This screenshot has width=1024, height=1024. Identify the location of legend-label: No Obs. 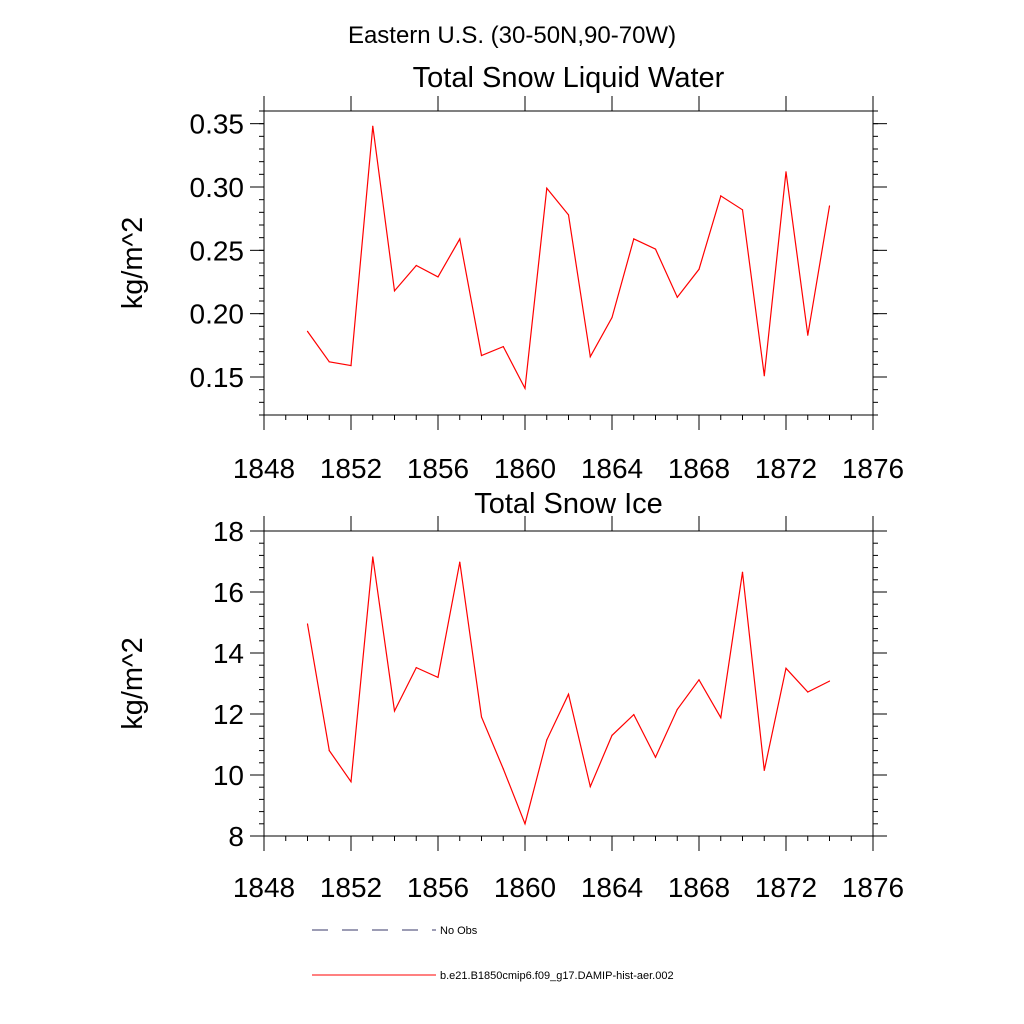
(459, 931).